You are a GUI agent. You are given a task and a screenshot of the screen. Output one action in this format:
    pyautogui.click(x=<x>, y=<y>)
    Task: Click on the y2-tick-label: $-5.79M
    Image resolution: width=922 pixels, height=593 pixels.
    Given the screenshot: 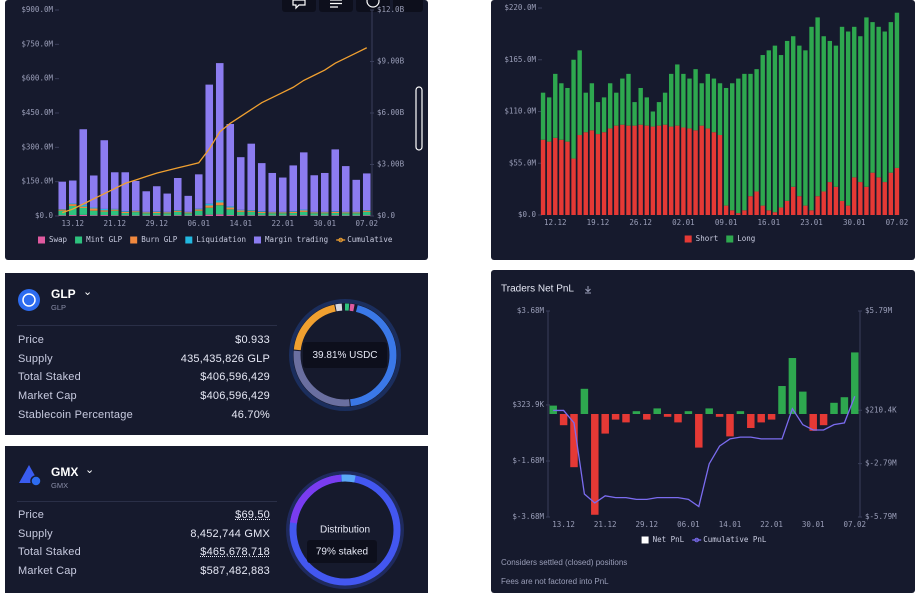 What is the action you would take?
    pyautogui.click(x=881, y=516)
    